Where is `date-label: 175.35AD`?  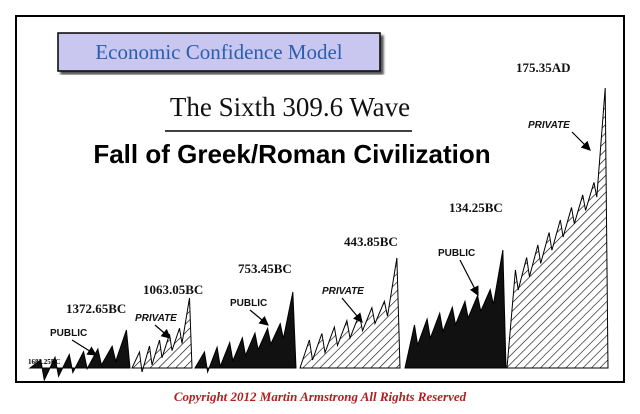
date-label: 175.35AD is located at coordinates (543, 67).